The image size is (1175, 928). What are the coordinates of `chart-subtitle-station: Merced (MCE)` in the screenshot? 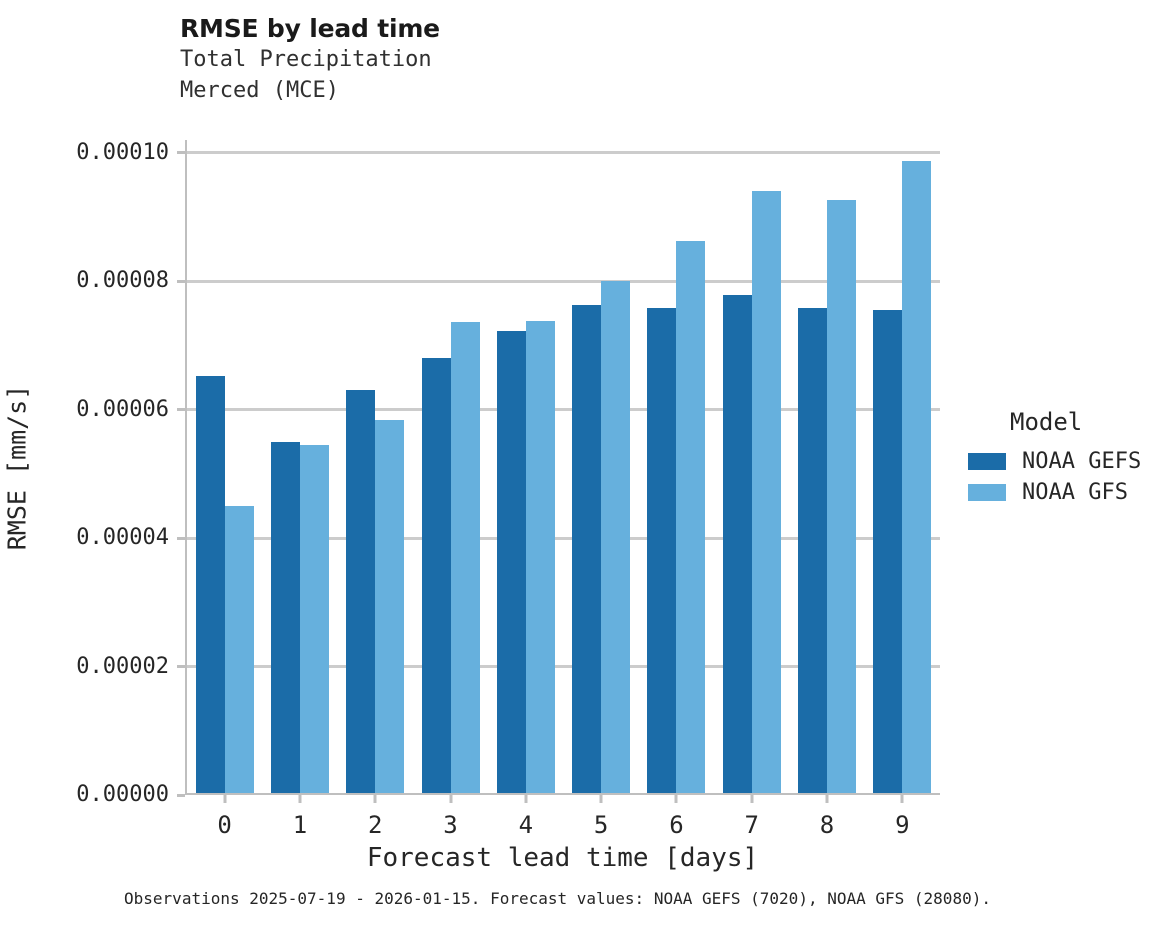 It's located at (259, 90).